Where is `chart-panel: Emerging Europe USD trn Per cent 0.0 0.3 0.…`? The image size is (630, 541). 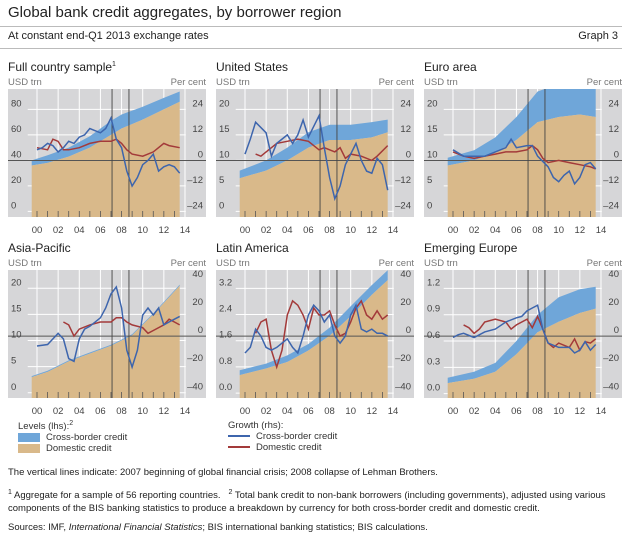 chart-panel: Emerging Europe USD trn Per cent 0.0 0.3 0.… is located at coordinates (523, 331).